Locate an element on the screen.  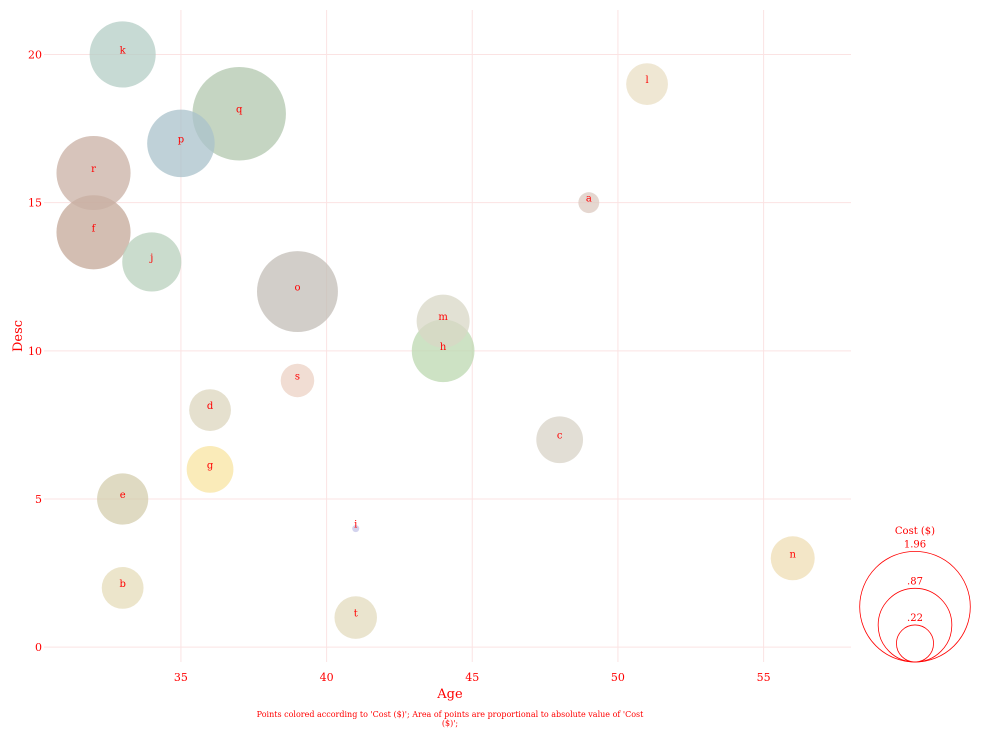
bubble-p is located at coordinates (181, 143).